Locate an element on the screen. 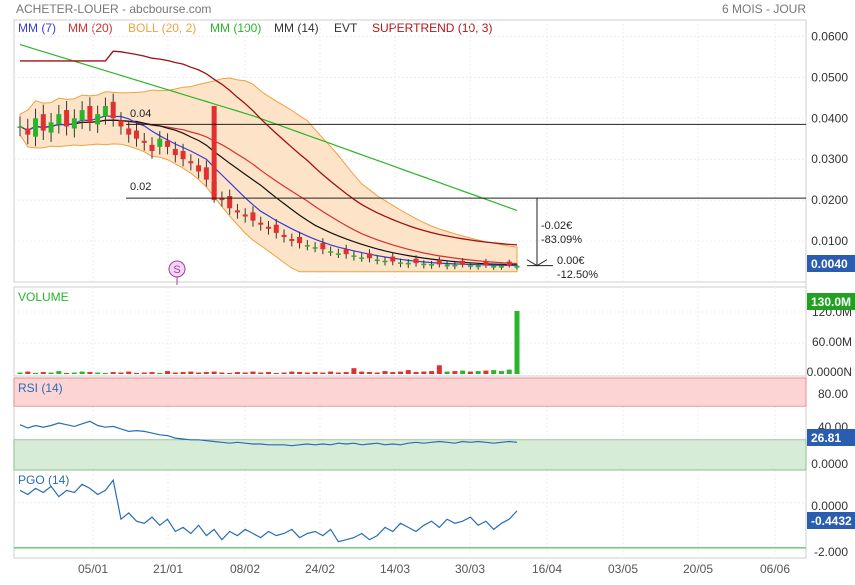  rsi-oversold-zone is located at coordinates (410, 455).